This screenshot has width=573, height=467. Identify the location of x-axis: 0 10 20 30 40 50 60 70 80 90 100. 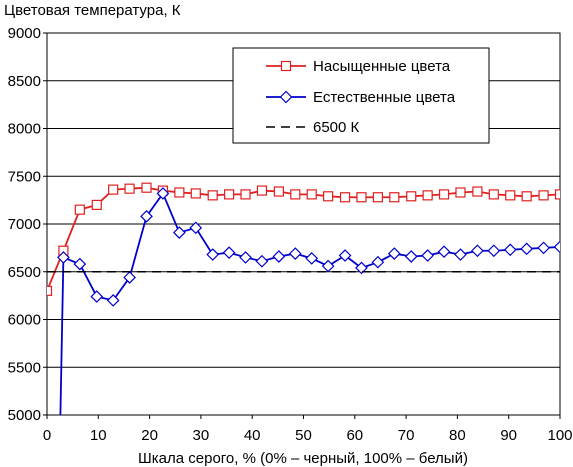
(308, 429).